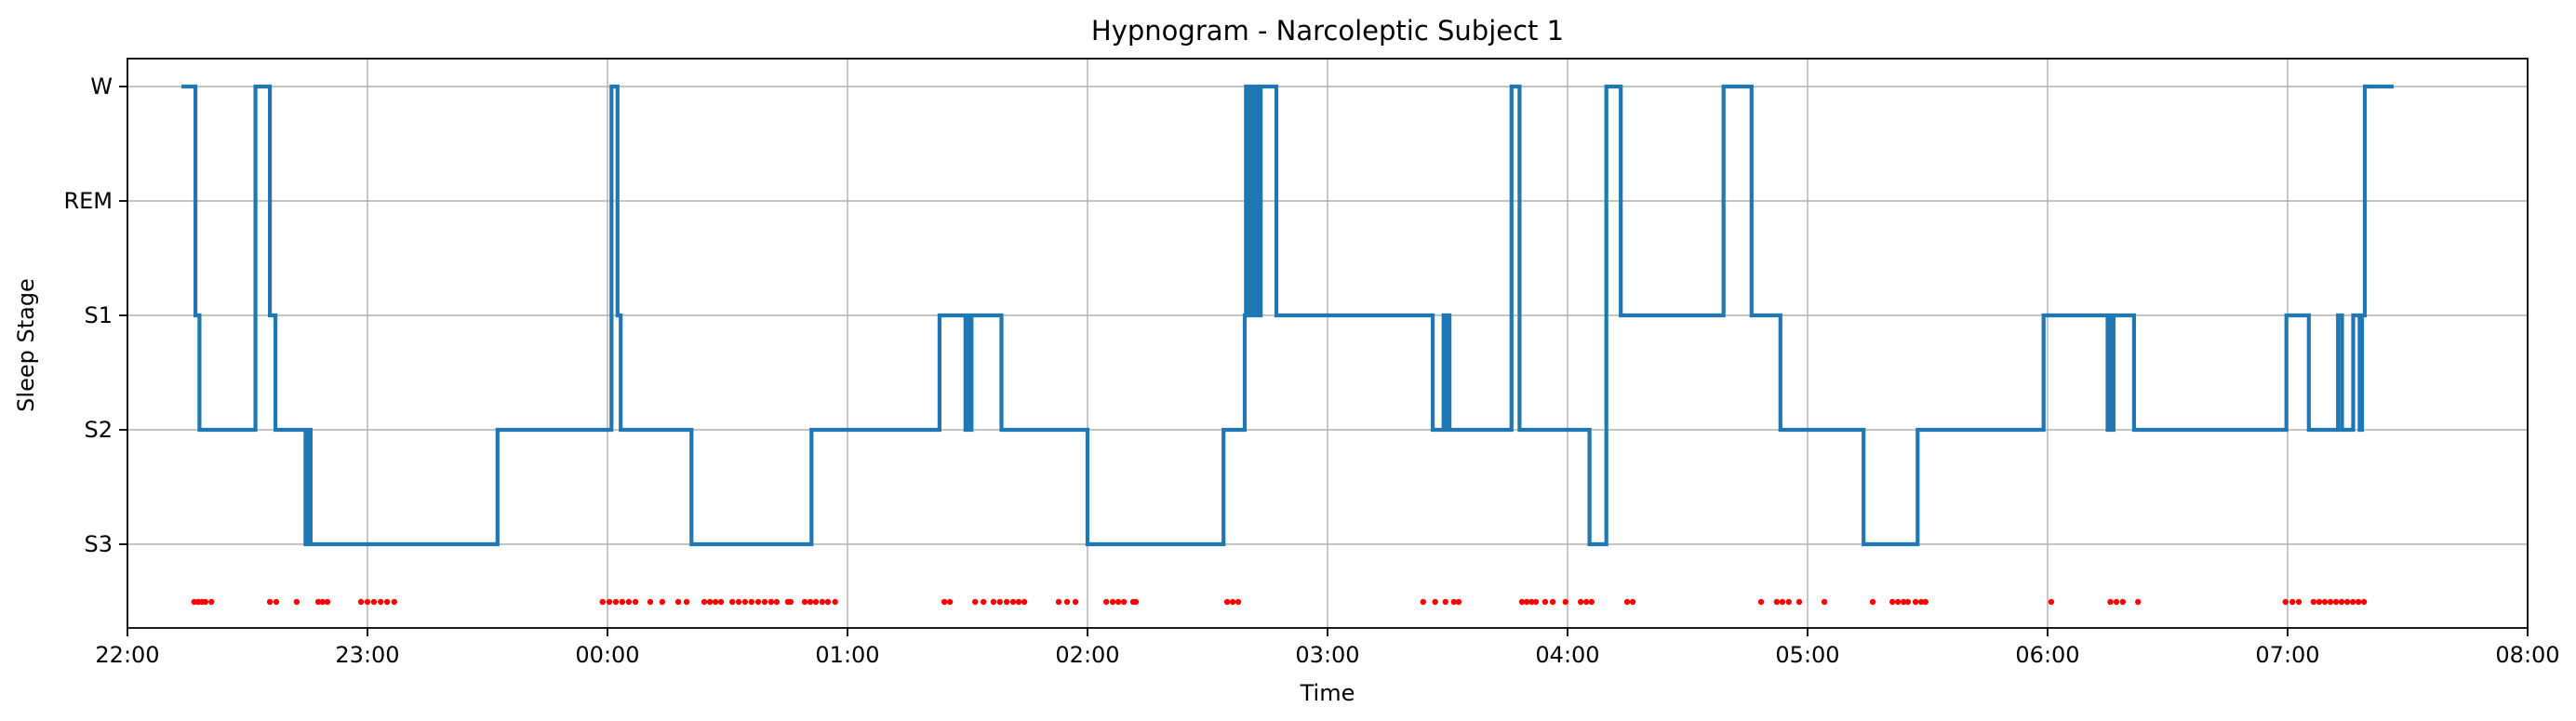 The width and height of the screenshot is (2576, 721). Describe the element at coordinates (607, 655) in the screenshot. I see `x-tick-label: 00:00` at that location.